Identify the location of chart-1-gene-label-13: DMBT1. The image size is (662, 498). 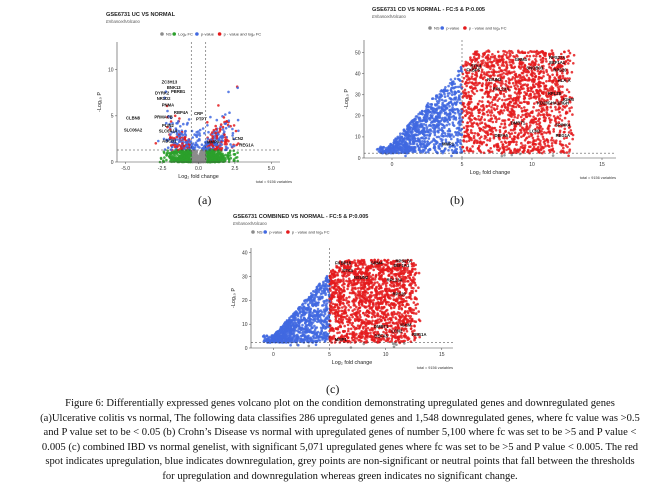
(518, 122).